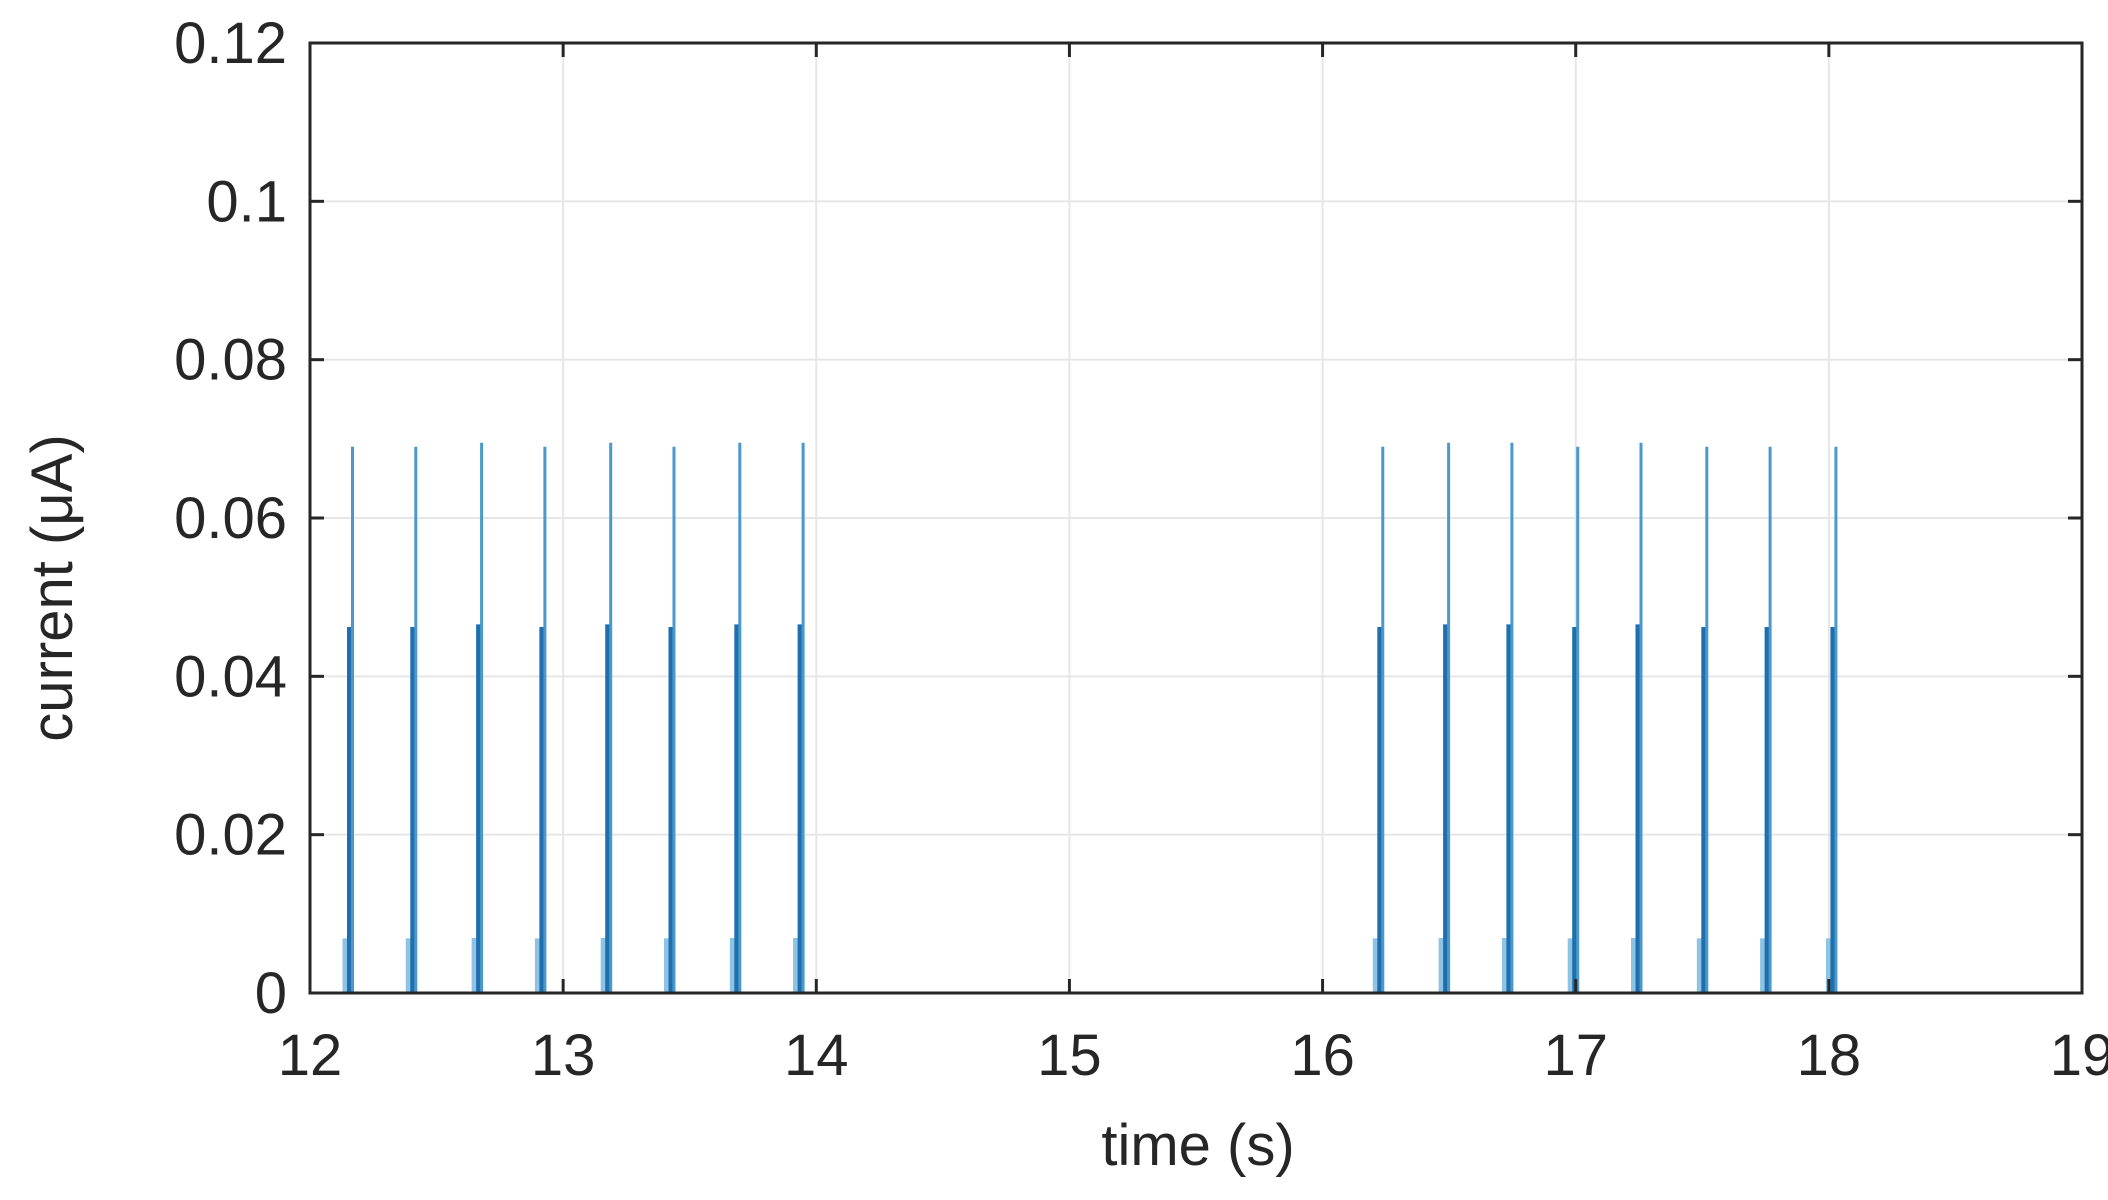  Describe the element at coordinates (1069, 1055) in the screenshot. I see `x-tick-label: 15` at that location.